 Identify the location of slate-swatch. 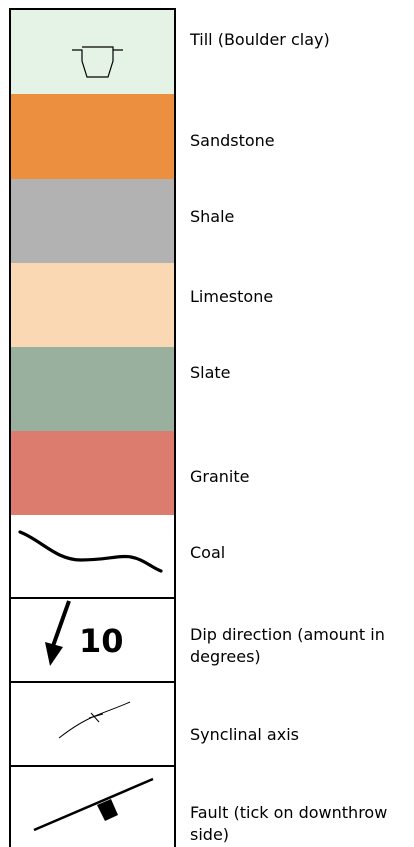
(92, 389).